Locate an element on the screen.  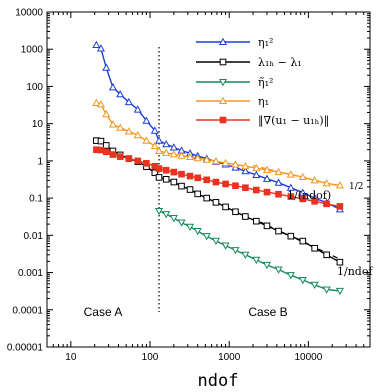
y-tick-label: 0.0001 is located at coordinates (27, 310).